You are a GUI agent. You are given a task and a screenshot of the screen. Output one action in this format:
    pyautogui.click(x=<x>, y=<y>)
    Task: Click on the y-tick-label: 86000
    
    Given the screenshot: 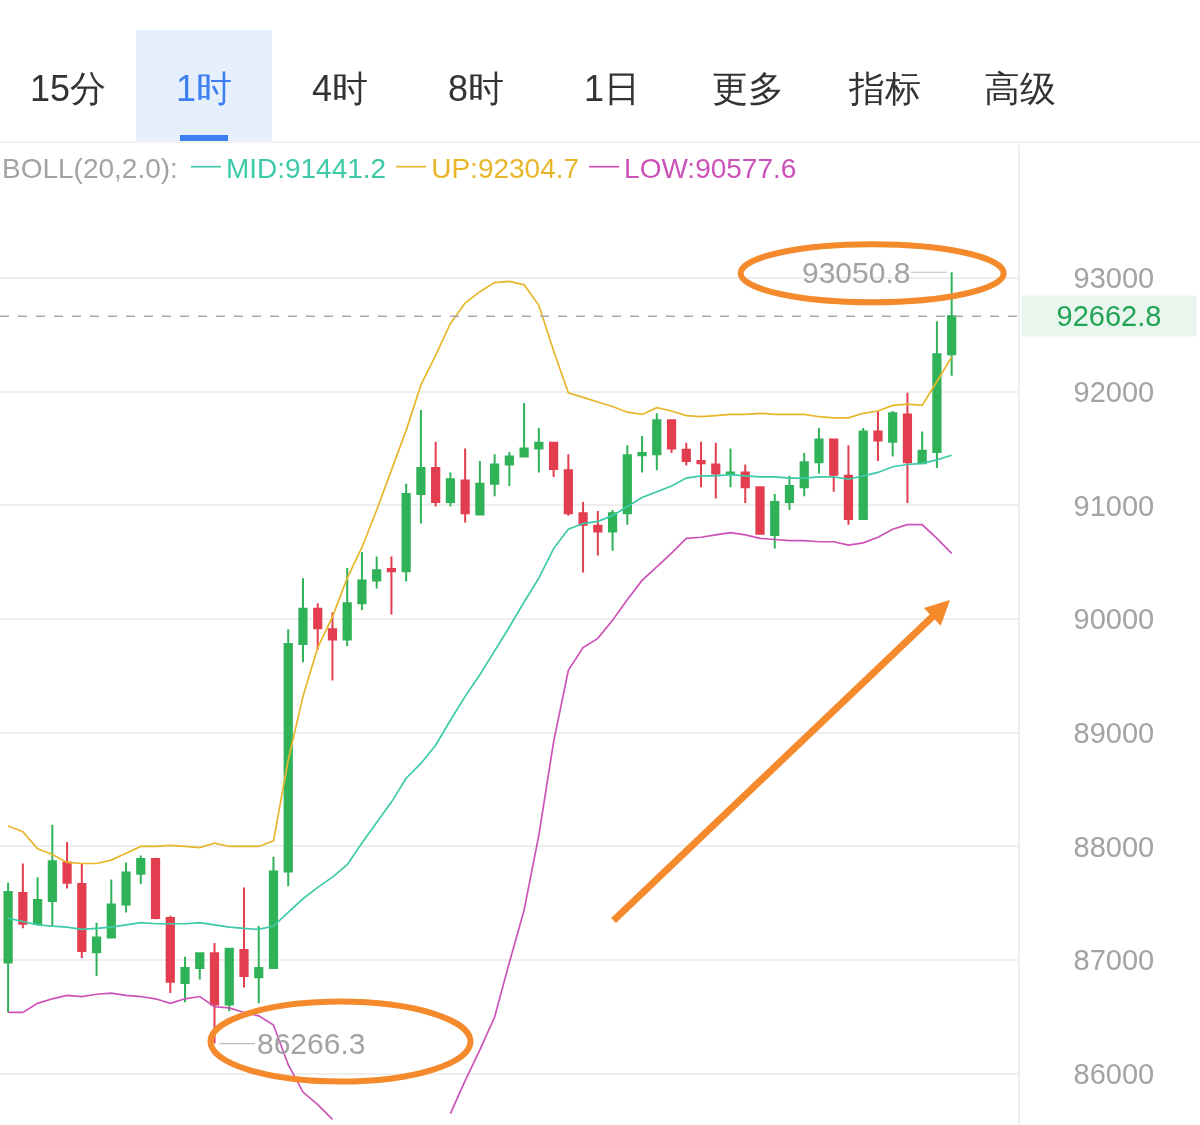 What is the action you would take?
    pyautogui.click(x=1114, y=1073)
    